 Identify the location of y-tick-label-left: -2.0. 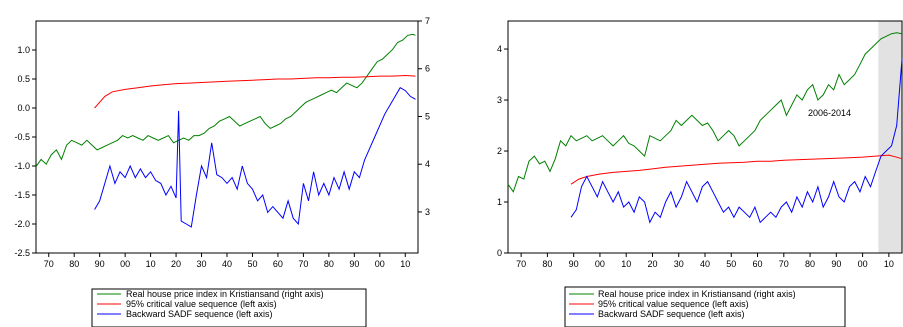
(22, 224).